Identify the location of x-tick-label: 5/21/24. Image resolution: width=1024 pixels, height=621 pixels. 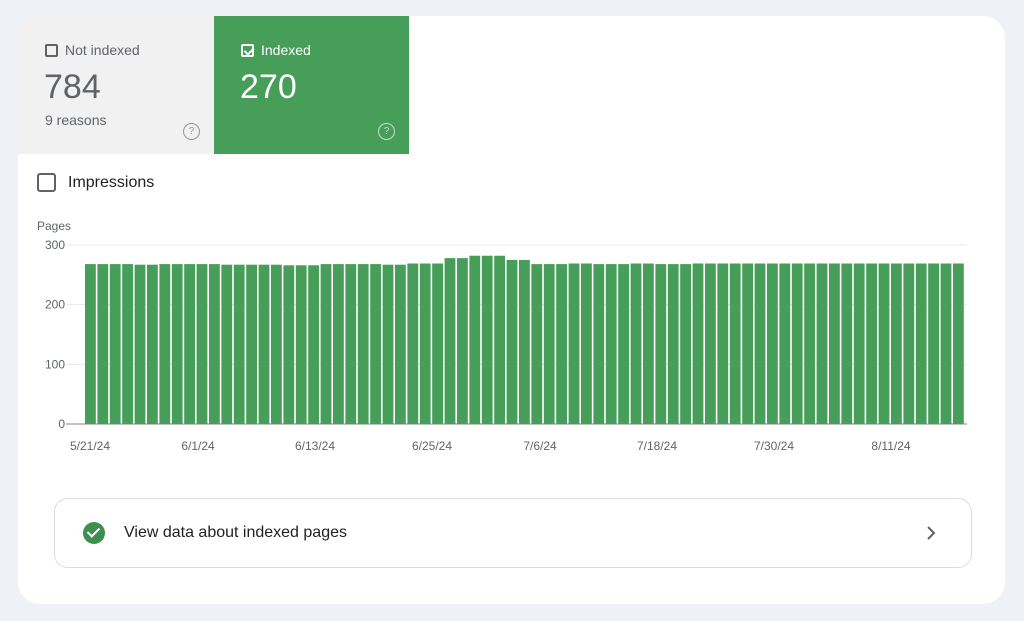
(90, 446).